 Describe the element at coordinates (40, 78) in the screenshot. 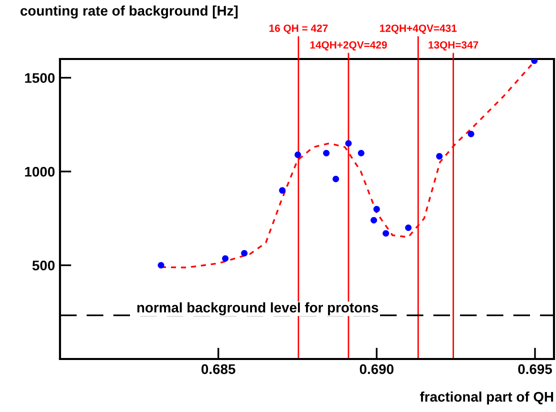

I see `y-tick-label: 1500` at that location.